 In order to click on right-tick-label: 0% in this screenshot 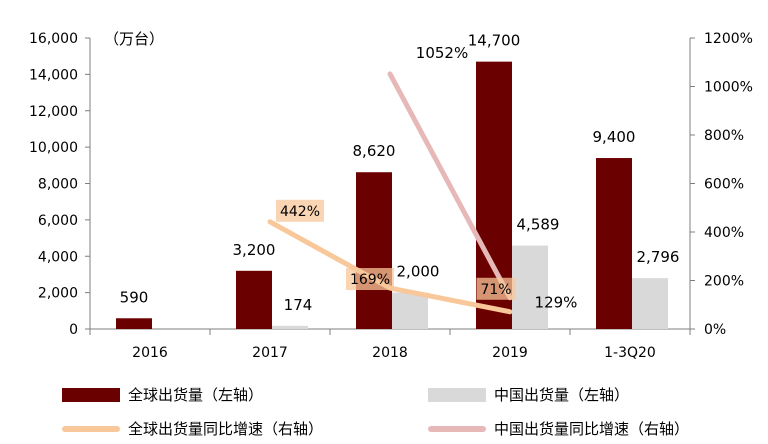, I will do `click(715, 330)`.